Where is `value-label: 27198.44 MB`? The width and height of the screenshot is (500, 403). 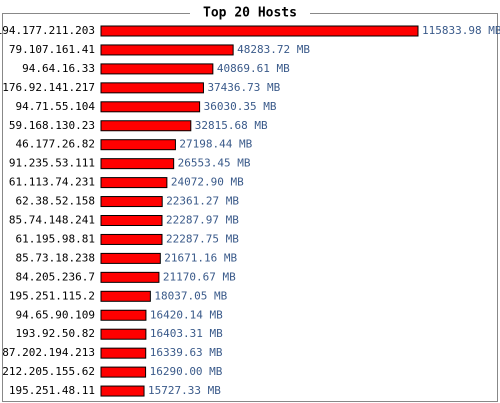
value-label: 27198.44 MB is located at coordinates (215, 144).